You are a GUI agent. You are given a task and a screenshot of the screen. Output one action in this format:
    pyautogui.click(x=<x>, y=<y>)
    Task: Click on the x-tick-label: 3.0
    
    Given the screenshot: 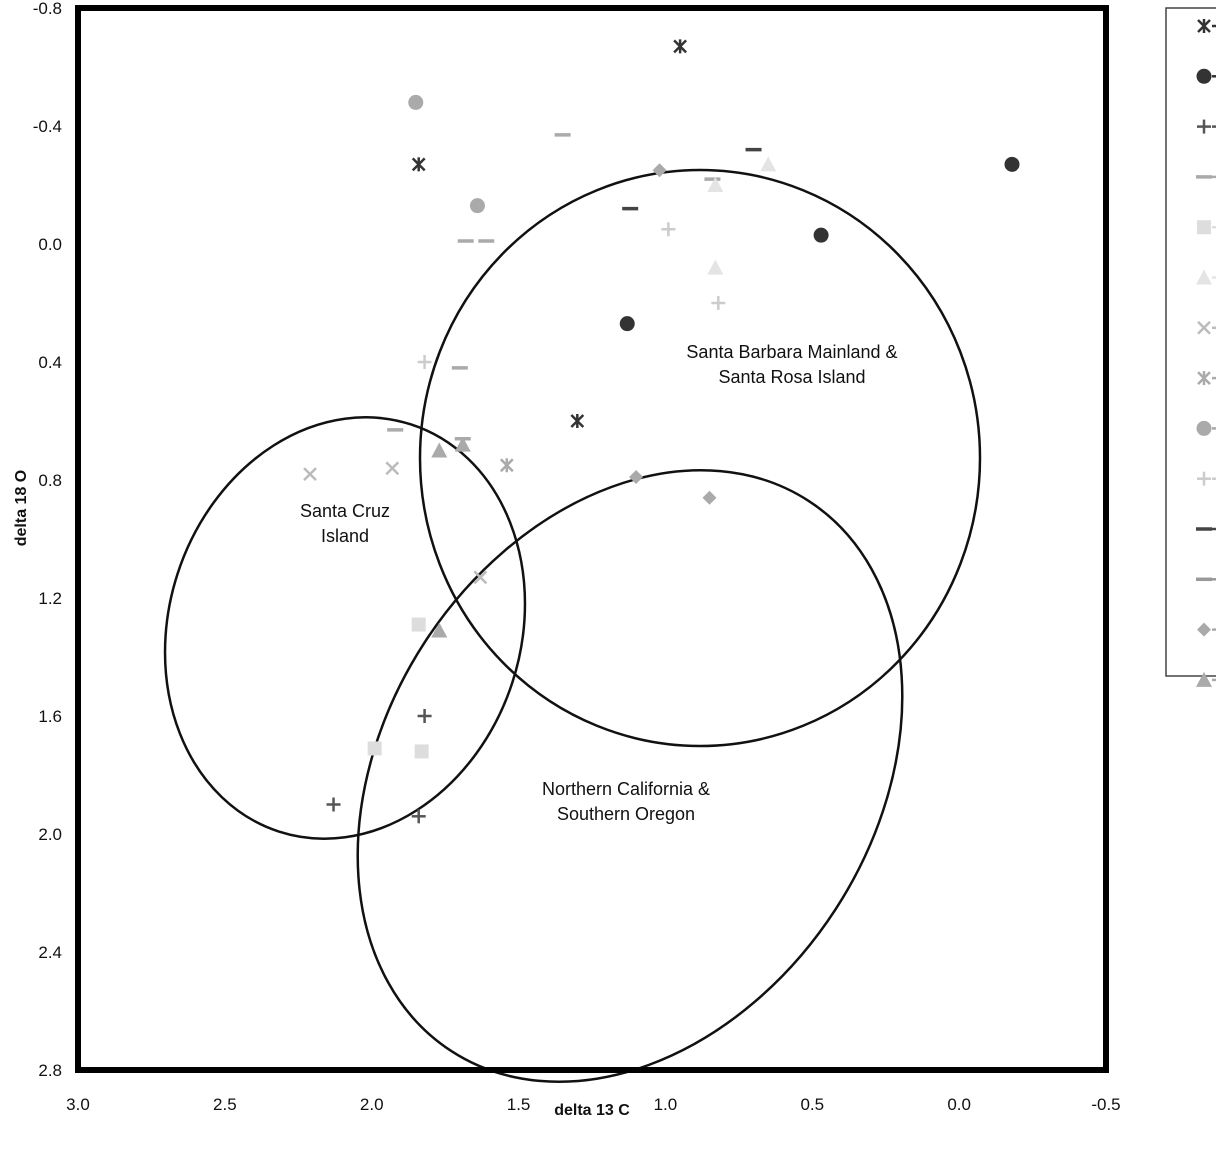 What is the action you would take?
    pyautogui.click(x=78, y=1104)
    